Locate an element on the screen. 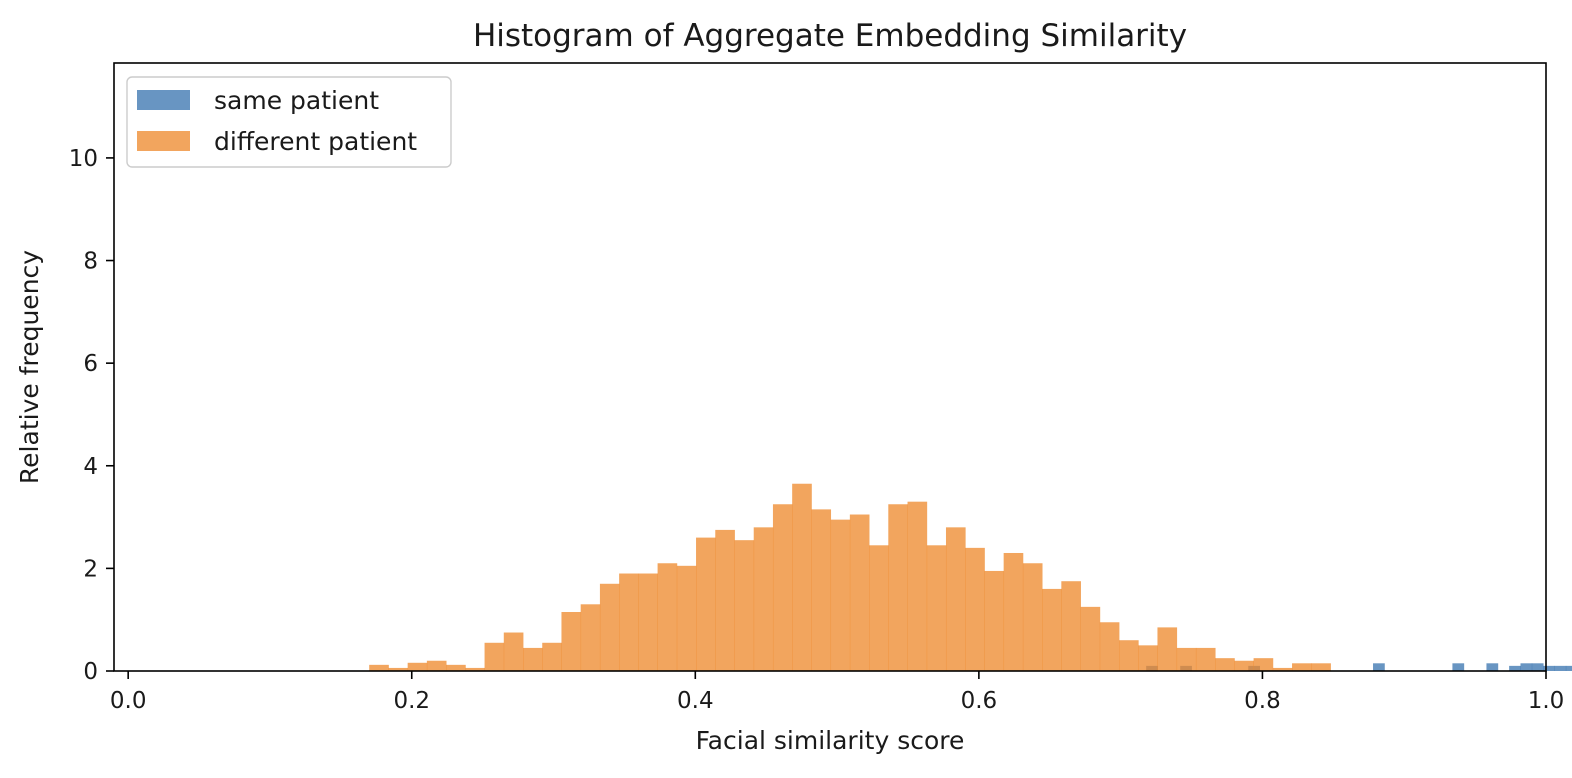 The height and width of the screenshot is (778, 1572). different-patient-bars is located at coordinates (850, 577).